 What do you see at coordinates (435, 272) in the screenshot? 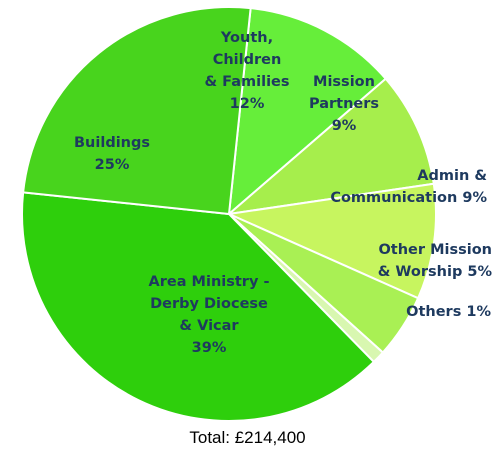
I see `slice-label-text: & Worship 5%` at bounding box center [435, 272].